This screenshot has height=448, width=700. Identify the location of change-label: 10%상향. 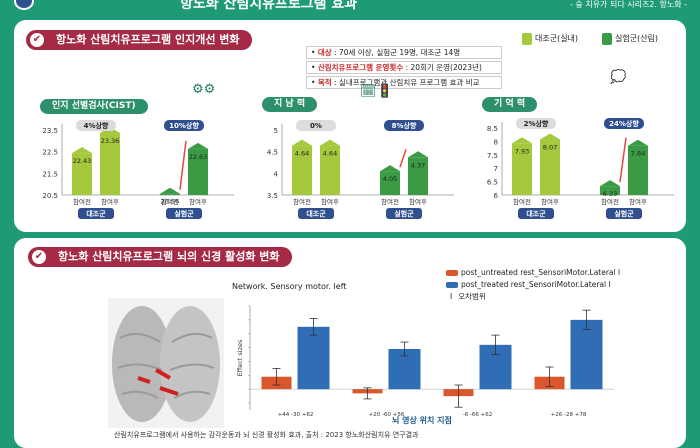
(184, 125).